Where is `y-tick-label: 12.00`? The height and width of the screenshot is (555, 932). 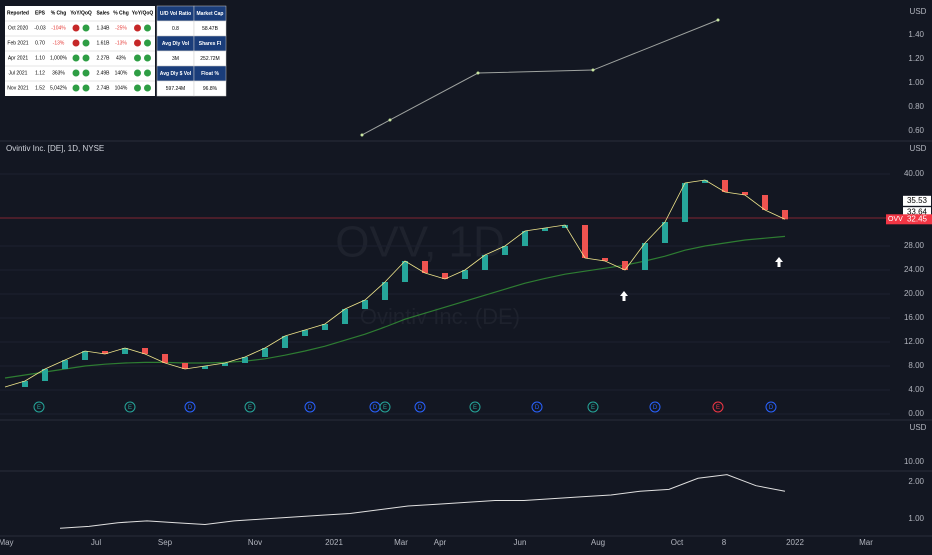
y-tick-label: 12.00 is located at coordinates (914, 341).